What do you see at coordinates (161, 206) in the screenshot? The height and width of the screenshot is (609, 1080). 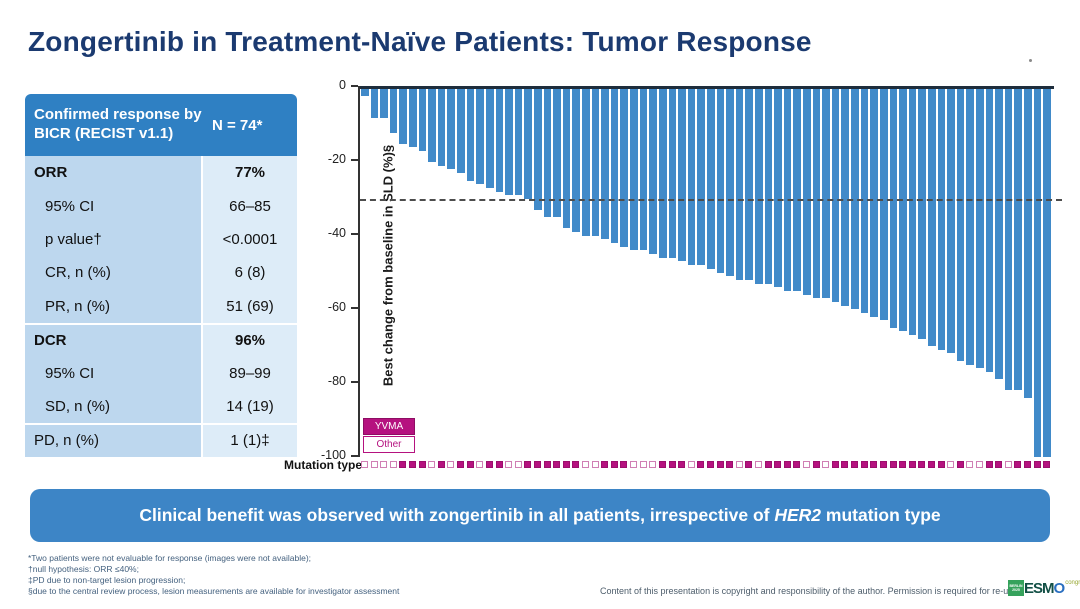 I see `table-row: 95% CI 66–85` at bounding box center [161, 206].